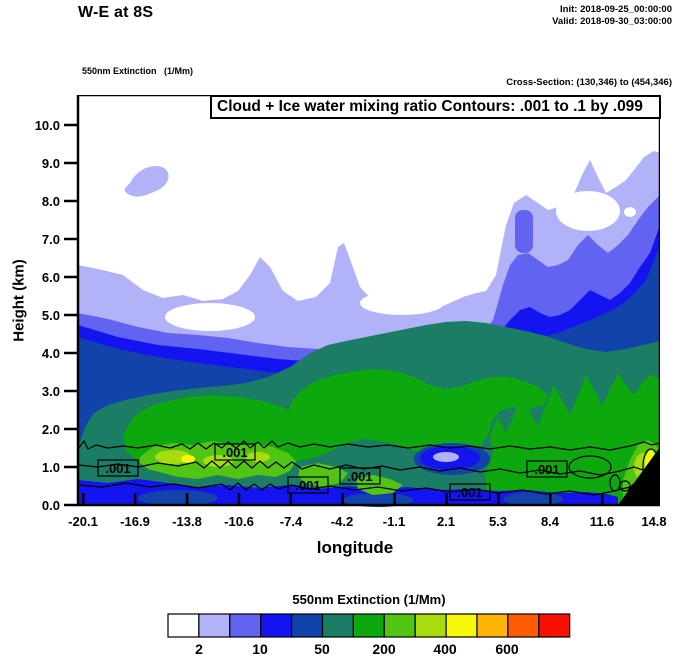  I want to click on valid-time: Valid: 2018-09-30_03:00:00, so click(612, 21).